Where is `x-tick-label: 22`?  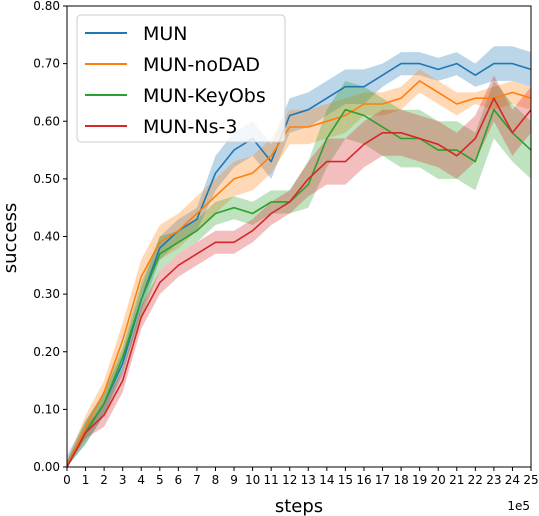 x-tick-label: 22 is located at coordinates (475, 480).